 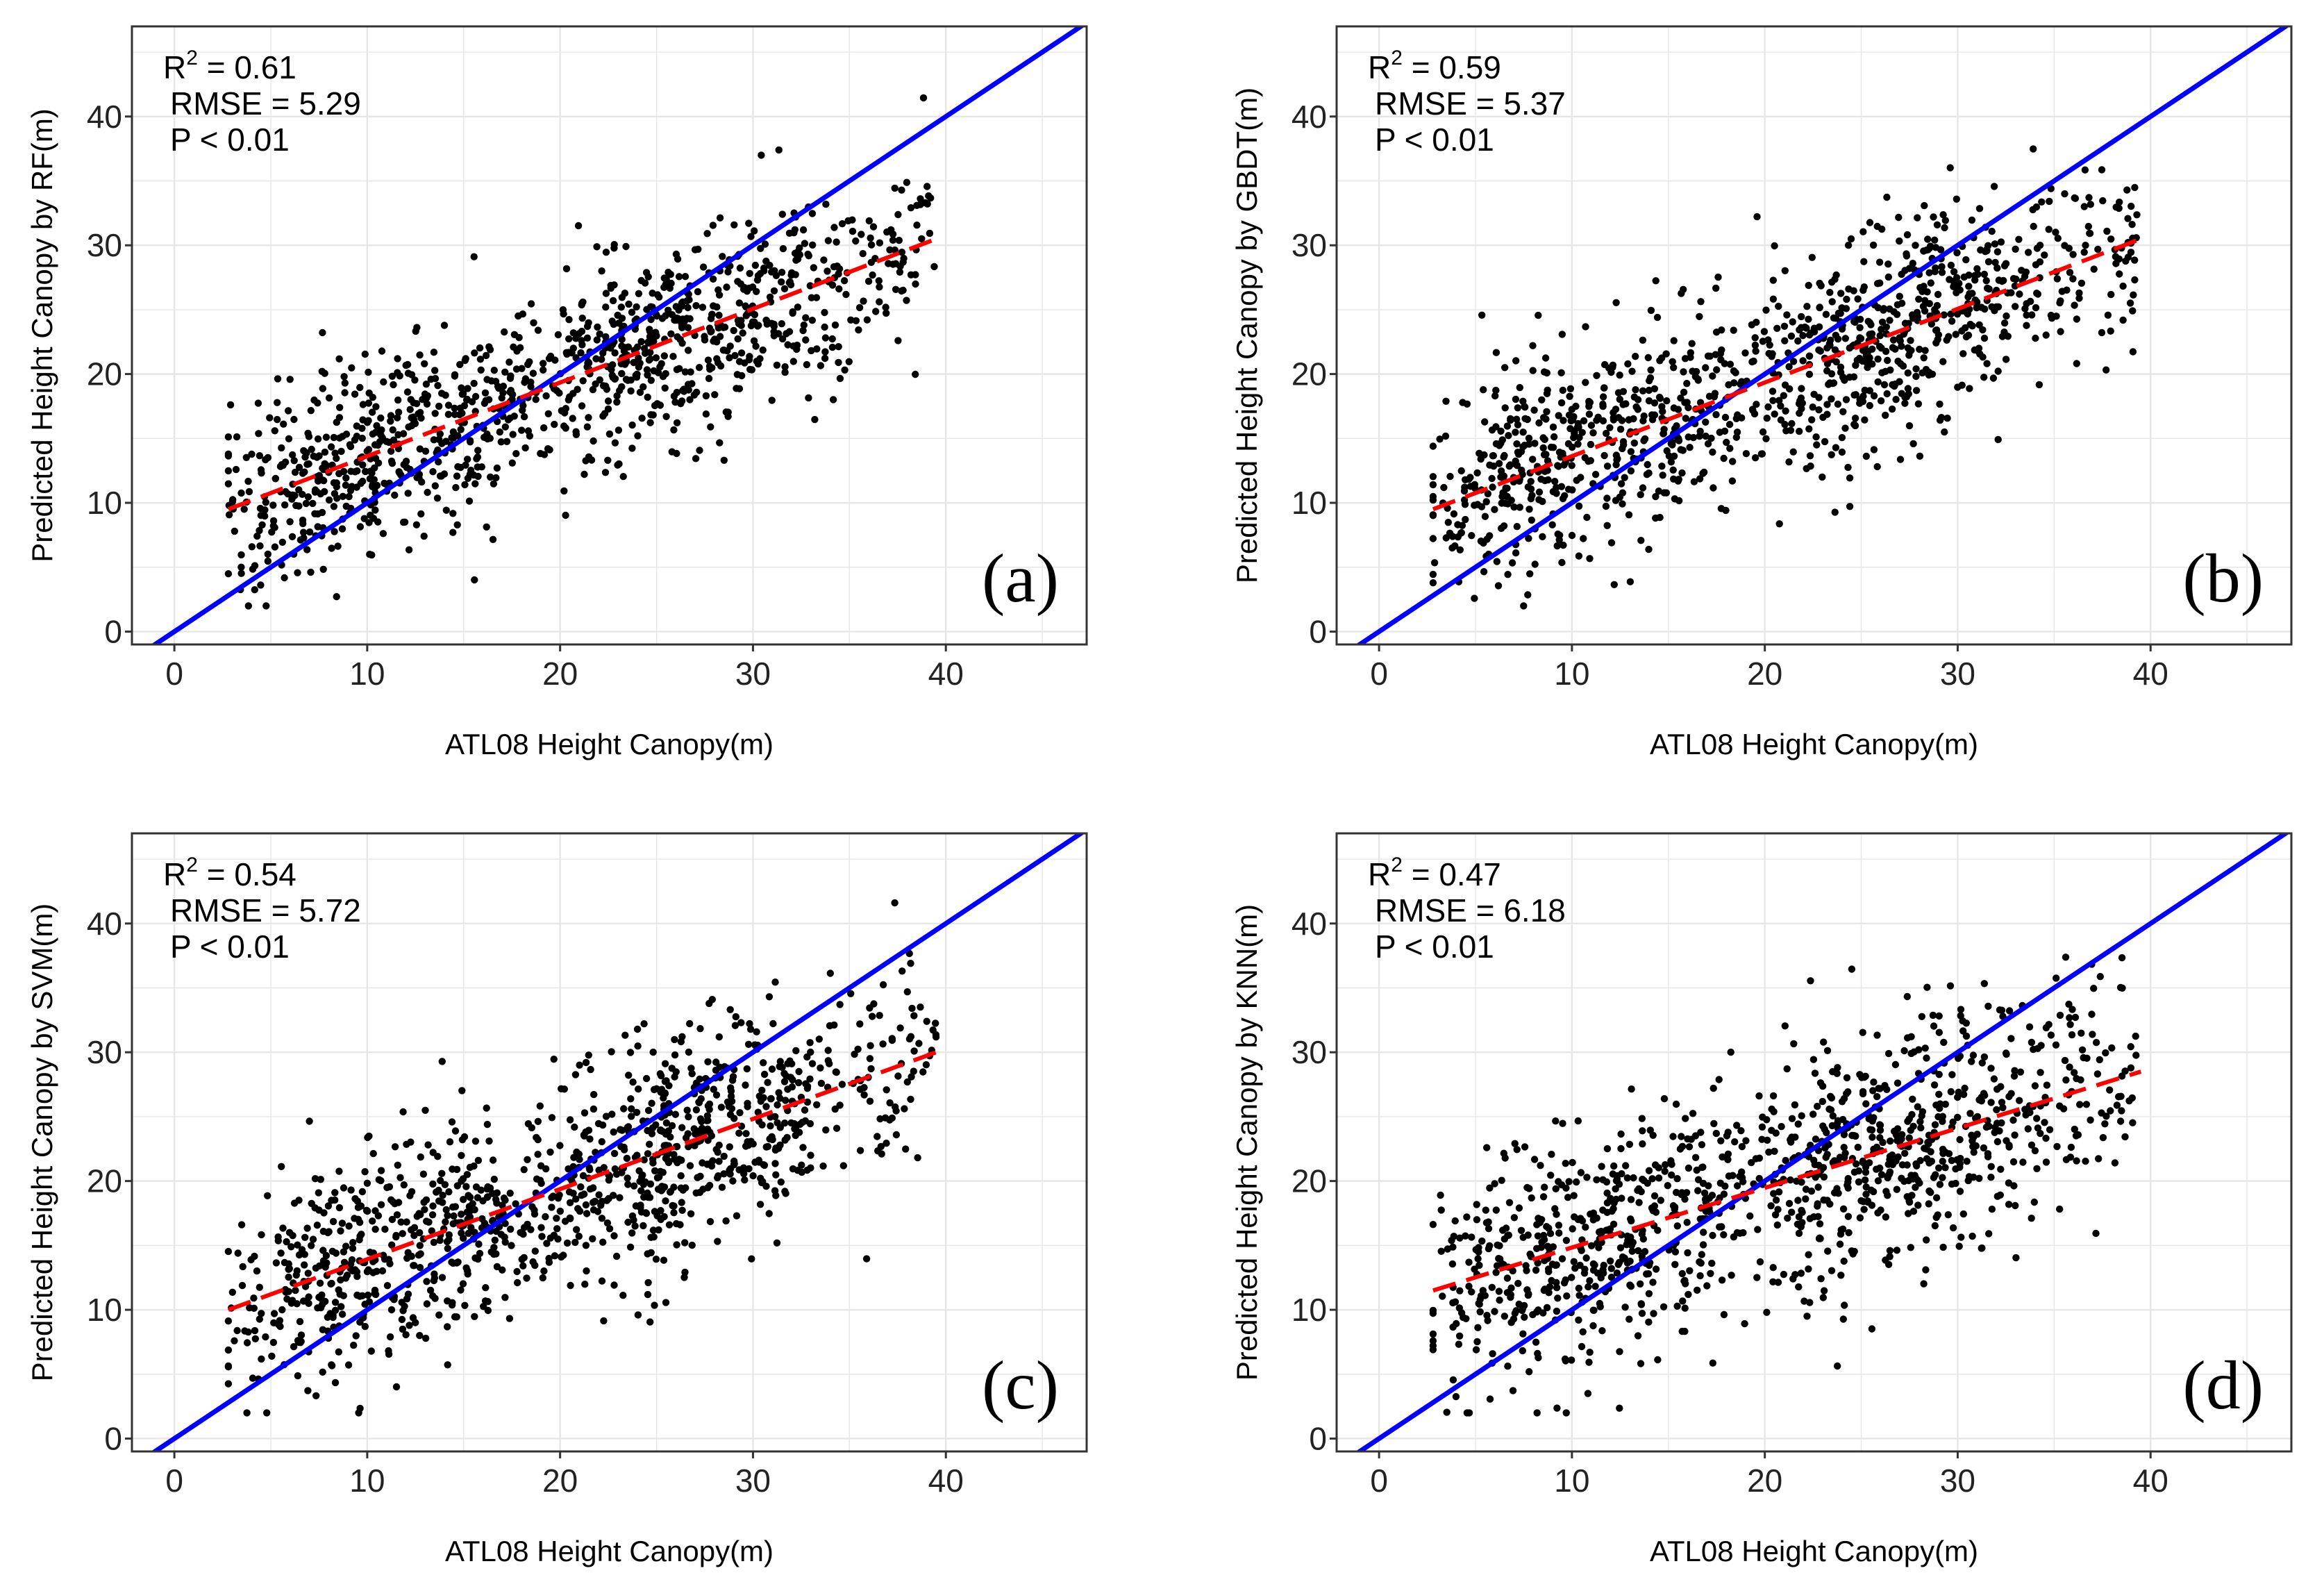 What do you see at coordinates (753, 674) in the screenshot?
I see `x-tick-label: 30` at bounding box center [753, 674].